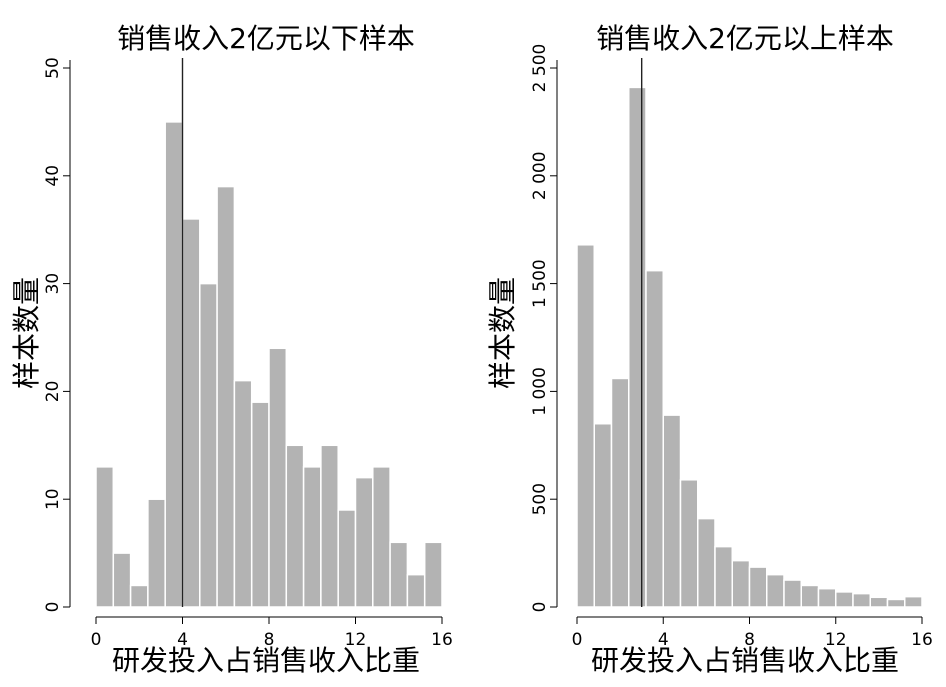 This screenshot has width=946, height=687. Describe the element at coordinates (745, 38) in the screenshot. I see `right-chart-title: 销售收入2亿元以上样本` at that location.